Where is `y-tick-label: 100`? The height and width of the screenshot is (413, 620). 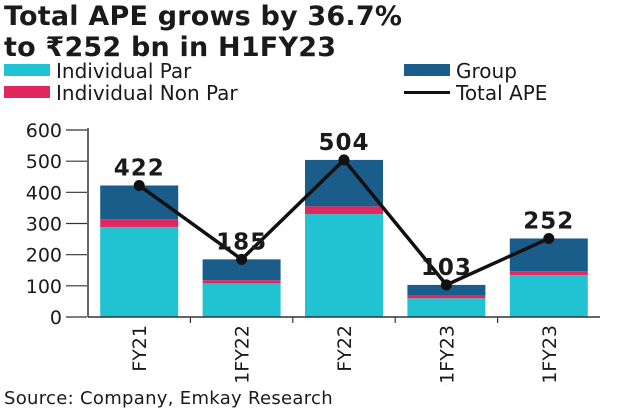
y-tick-label: 100 is located at coordinates (44, 287).